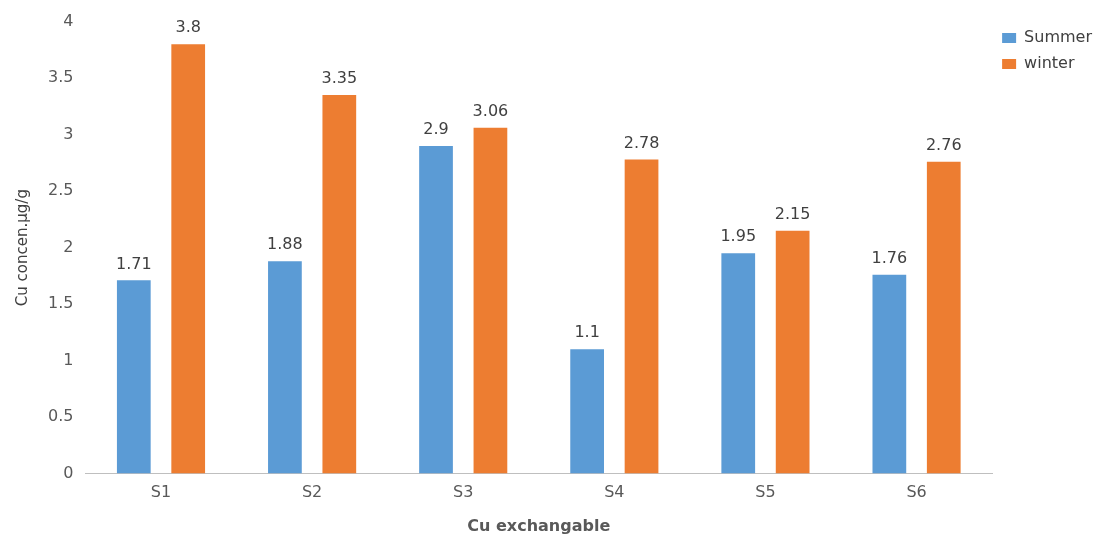  What do you see at coordinates (68, 133) in the screenshot?
I see `y-tick-label: 3` at bounding box center [68, 133].